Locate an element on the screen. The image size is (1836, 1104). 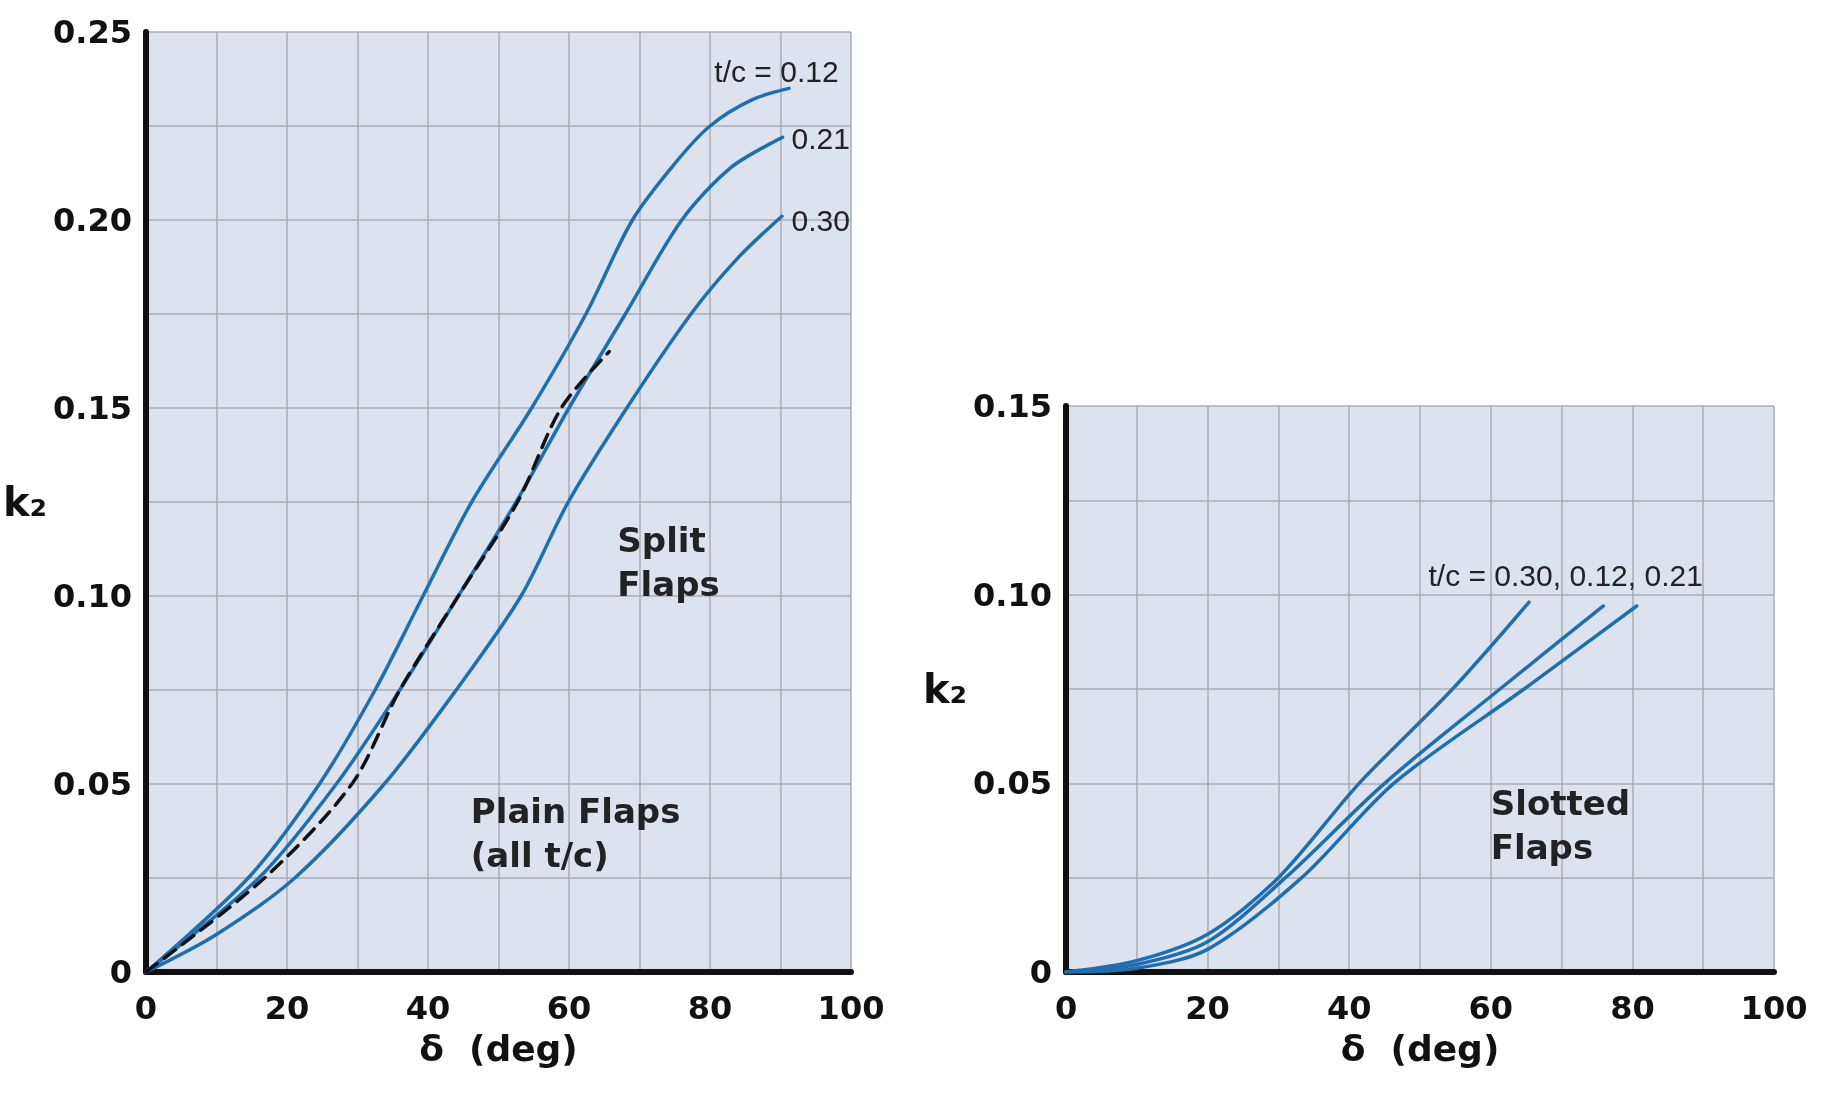
annotation: Split Flaps is located at coordinates (668, 562).